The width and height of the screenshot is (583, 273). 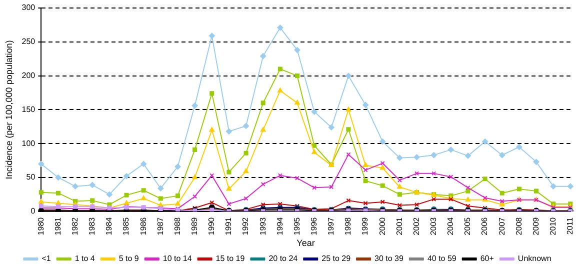 I want to click on y-tick-label: 250, so click(x=29, y=41).